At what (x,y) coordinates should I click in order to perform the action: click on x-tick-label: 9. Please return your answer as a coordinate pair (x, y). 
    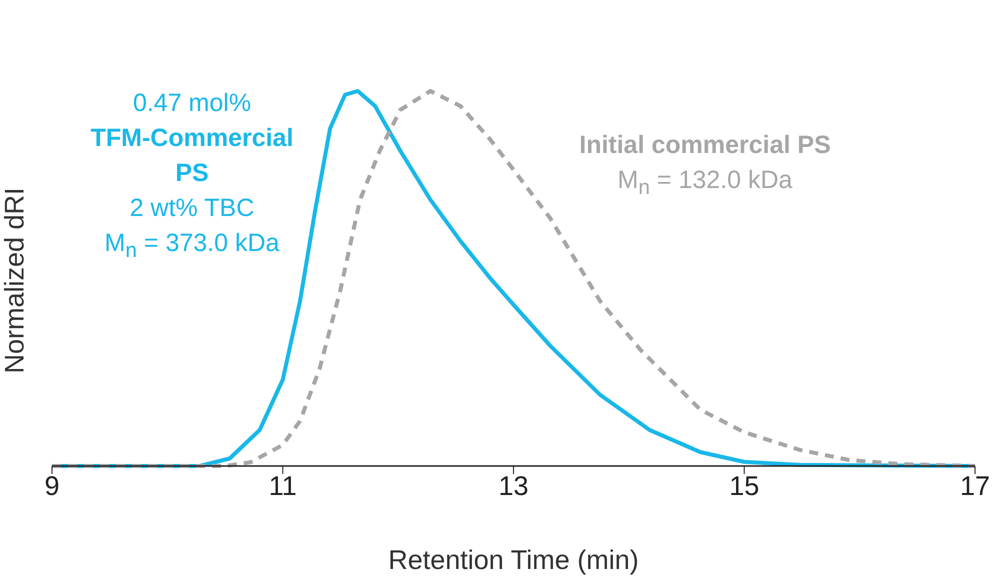
    Looking at the image, I should click on (52, 486).